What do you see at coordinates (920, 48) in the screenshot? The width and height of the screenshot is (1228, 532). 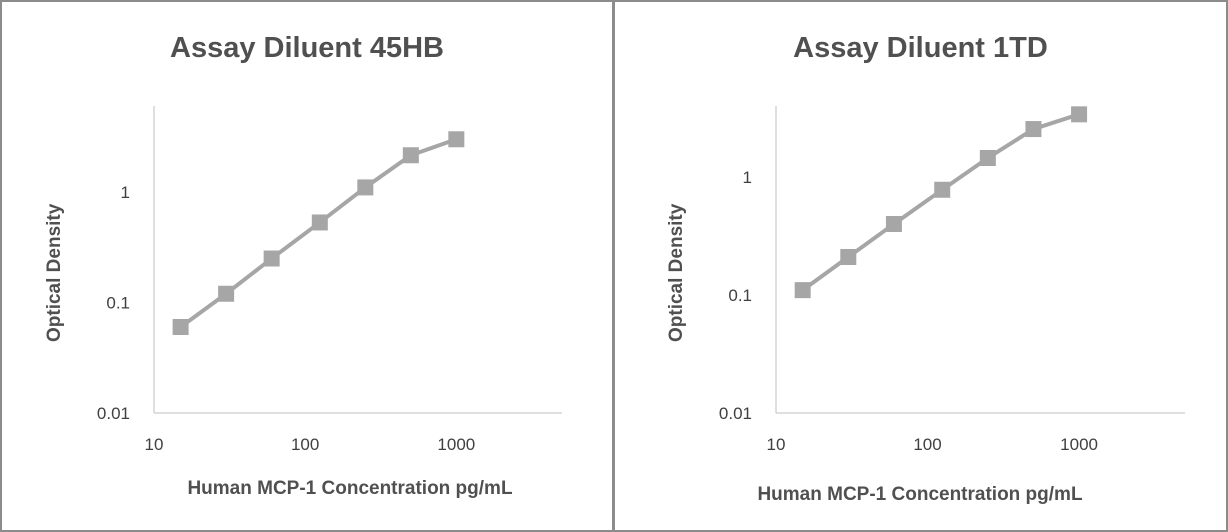 I see `chart-title: Assay Diluent 1TD` at bounding box center [920, 48].